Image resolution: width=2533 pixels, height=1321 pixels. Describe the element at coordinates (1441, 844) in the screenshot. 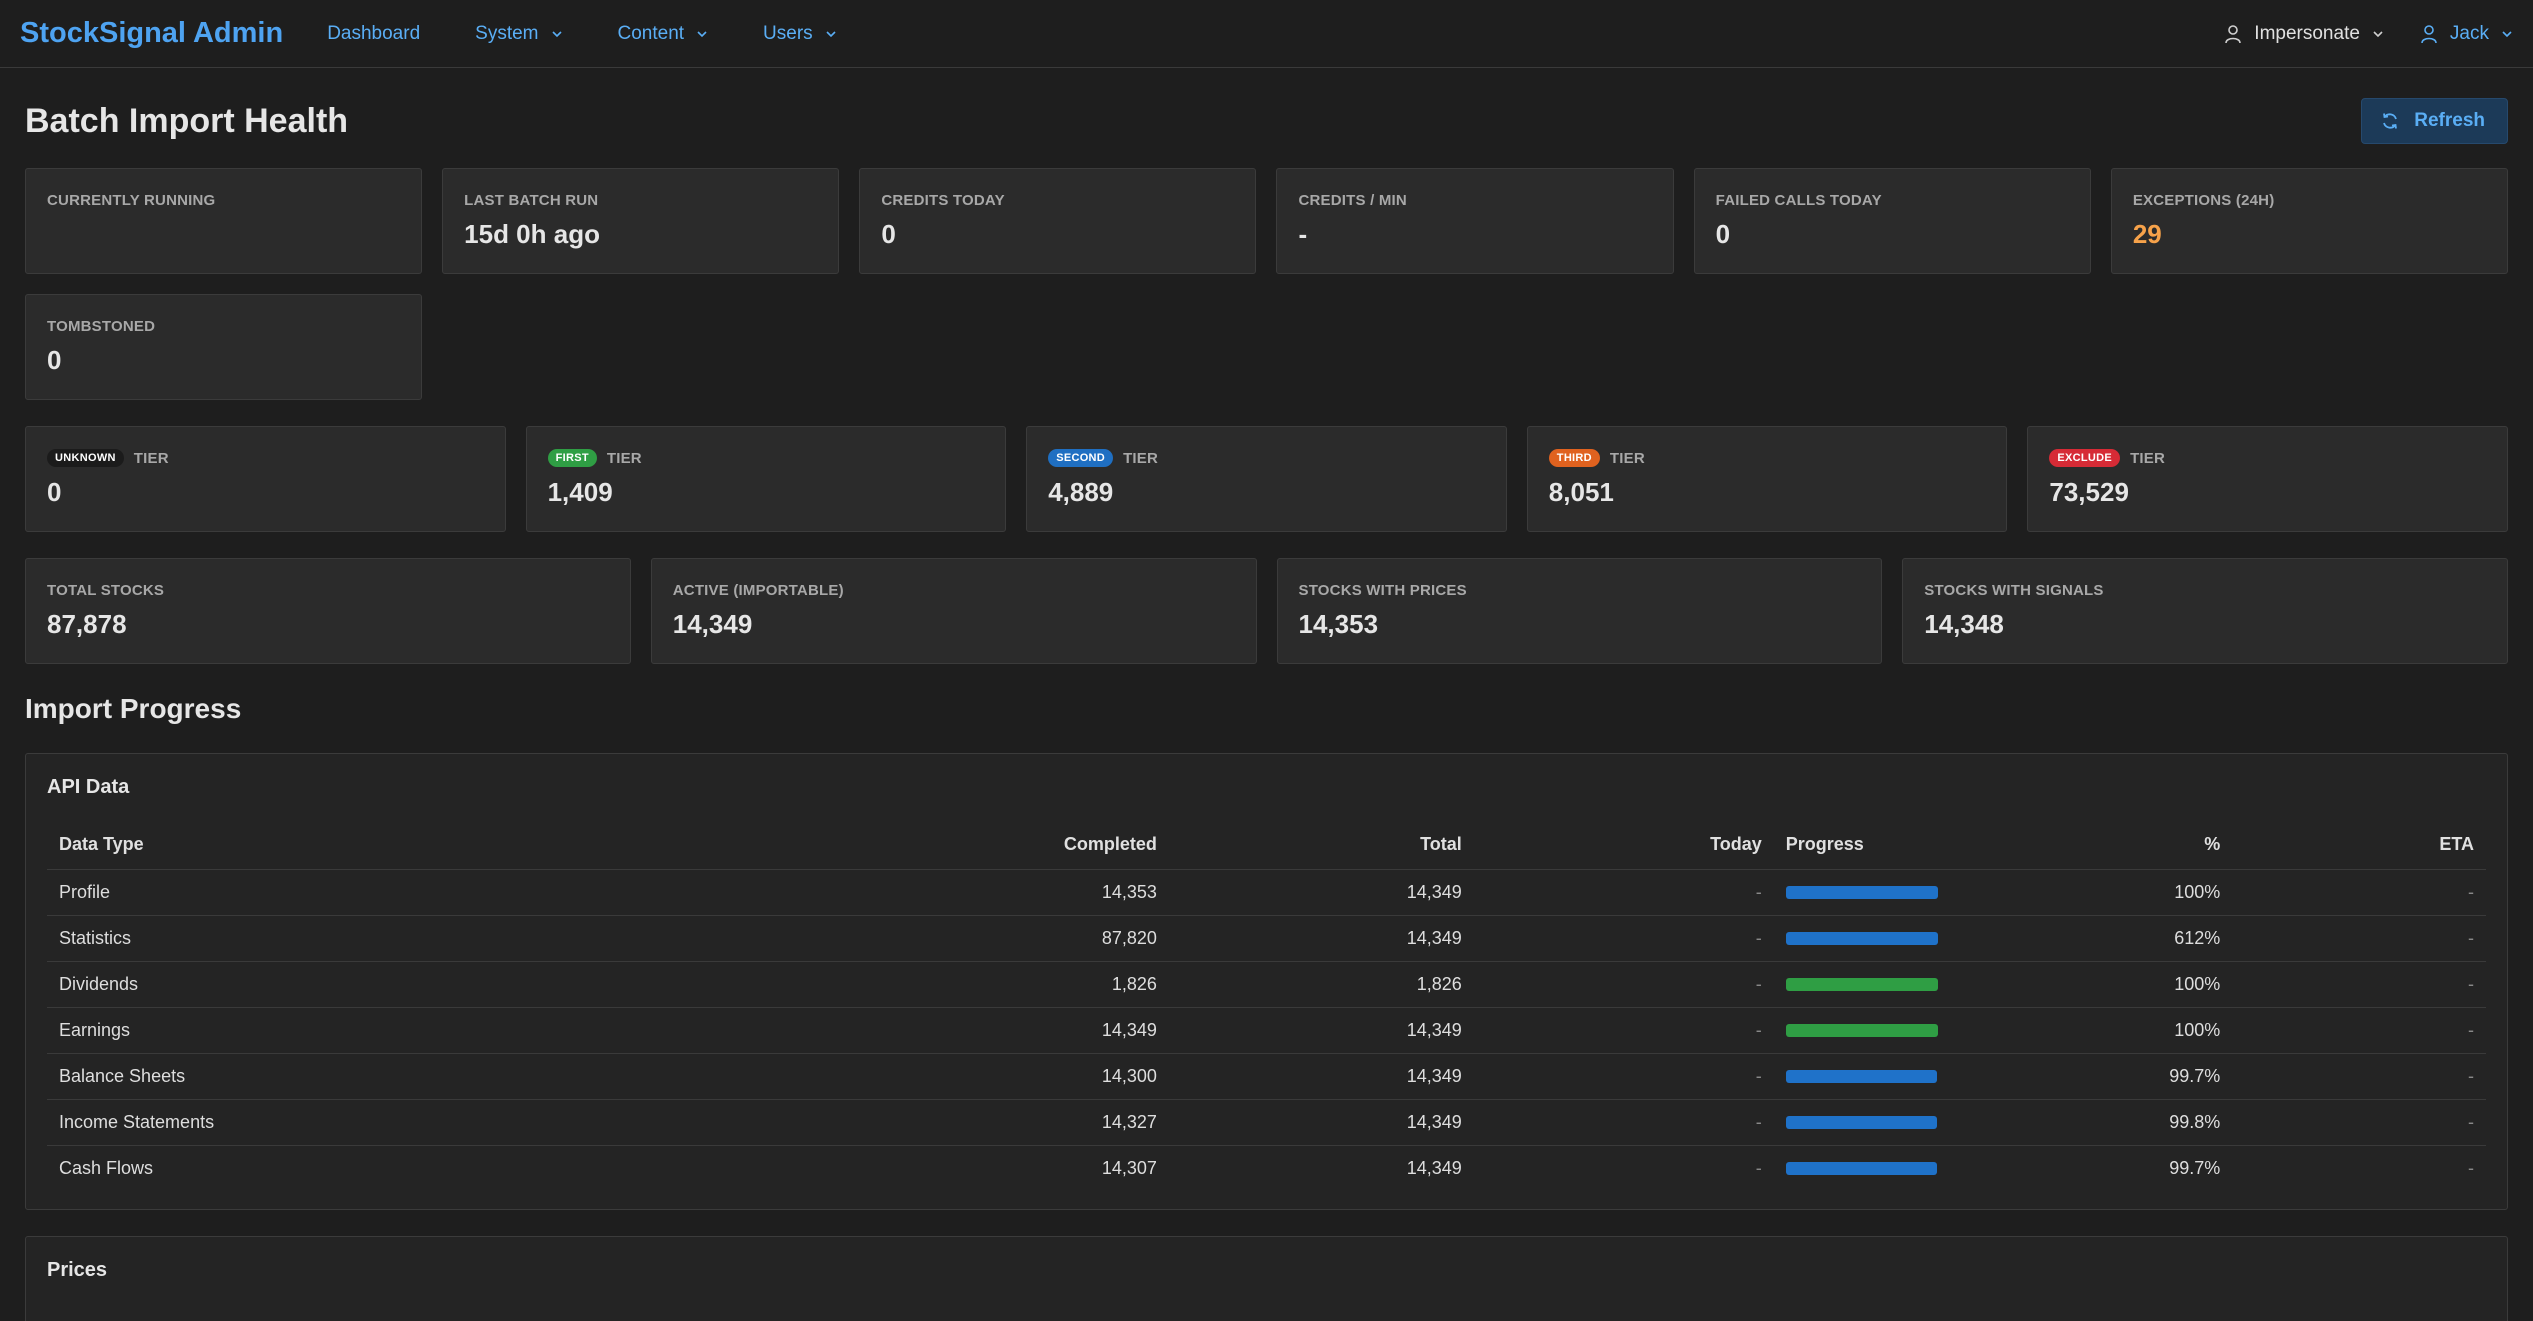

I see `col-total: Total` at that location.